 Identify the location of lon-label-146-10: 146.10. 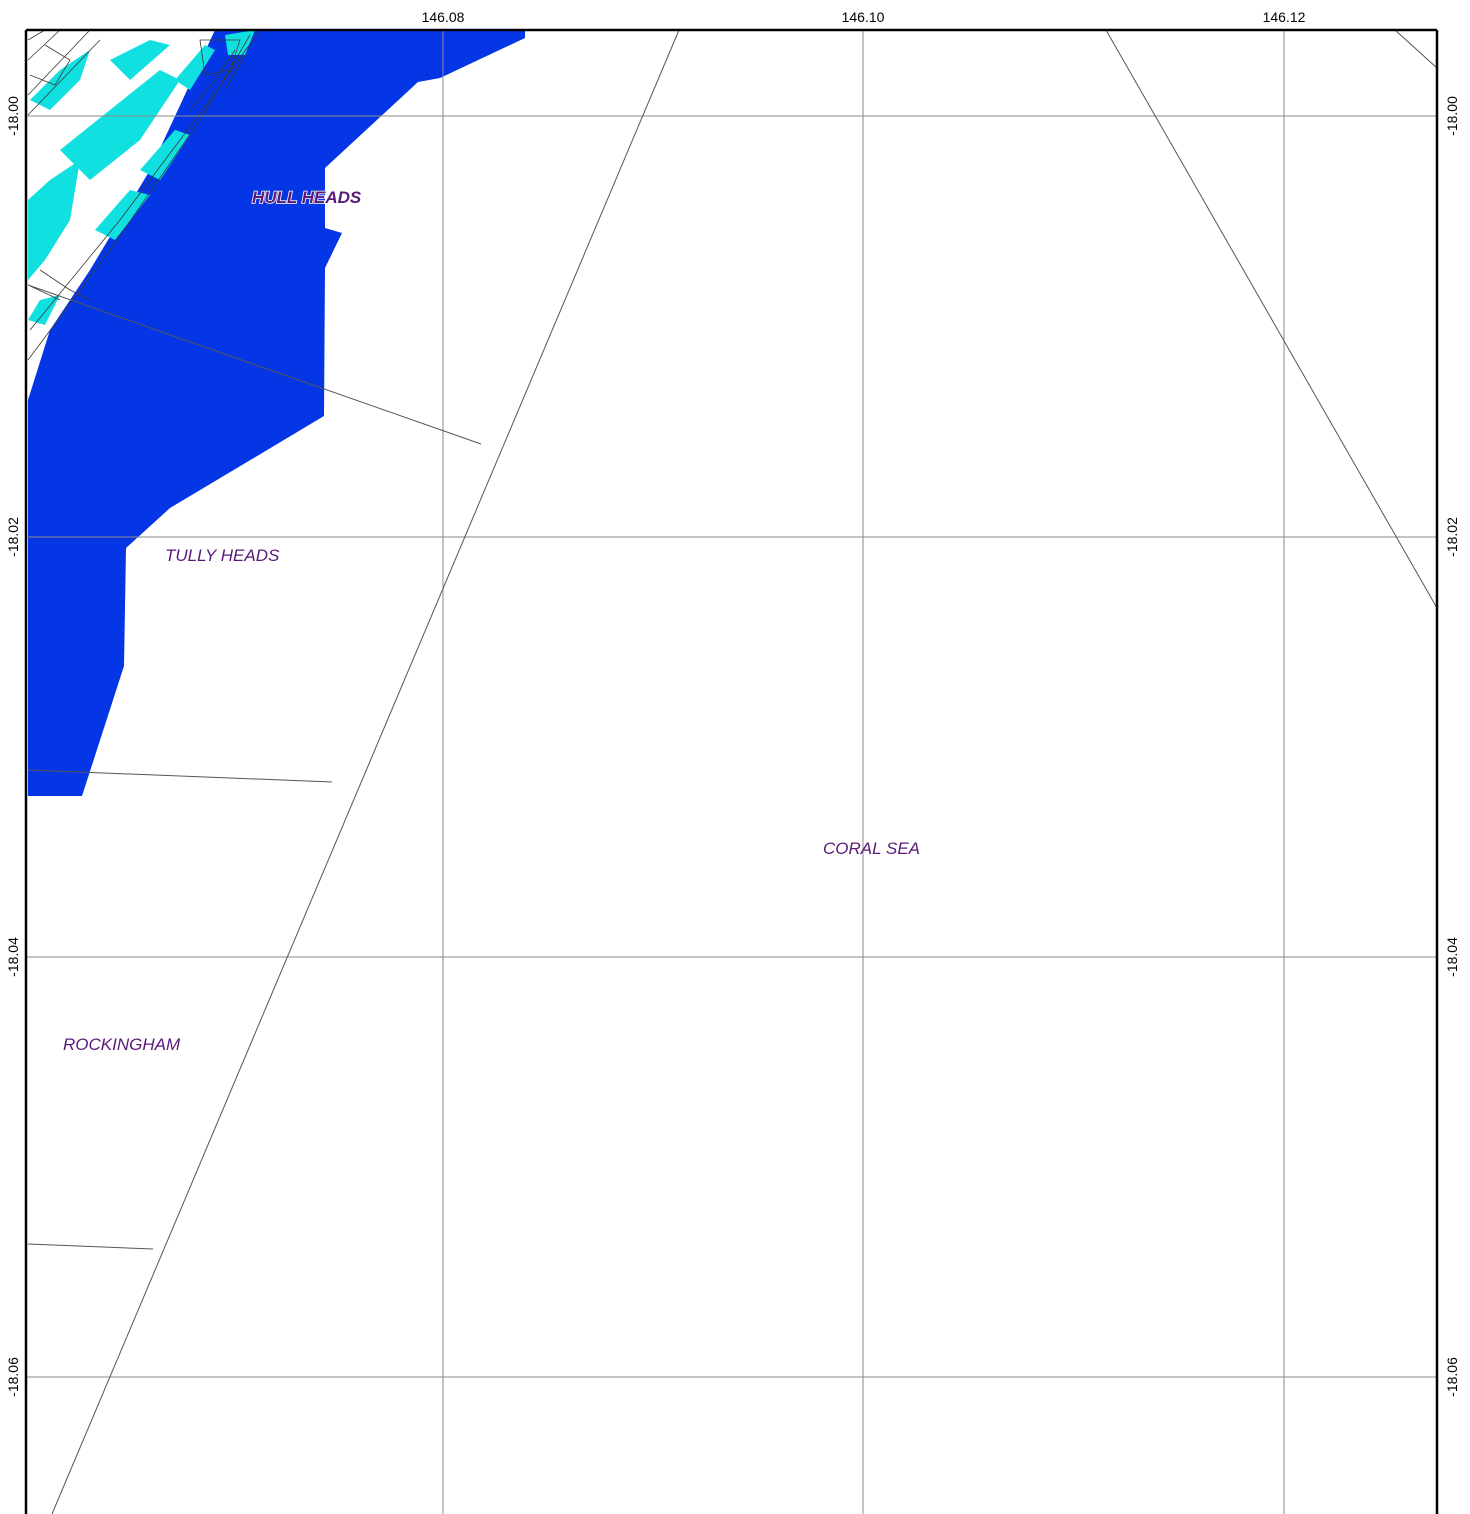
(863, 17).